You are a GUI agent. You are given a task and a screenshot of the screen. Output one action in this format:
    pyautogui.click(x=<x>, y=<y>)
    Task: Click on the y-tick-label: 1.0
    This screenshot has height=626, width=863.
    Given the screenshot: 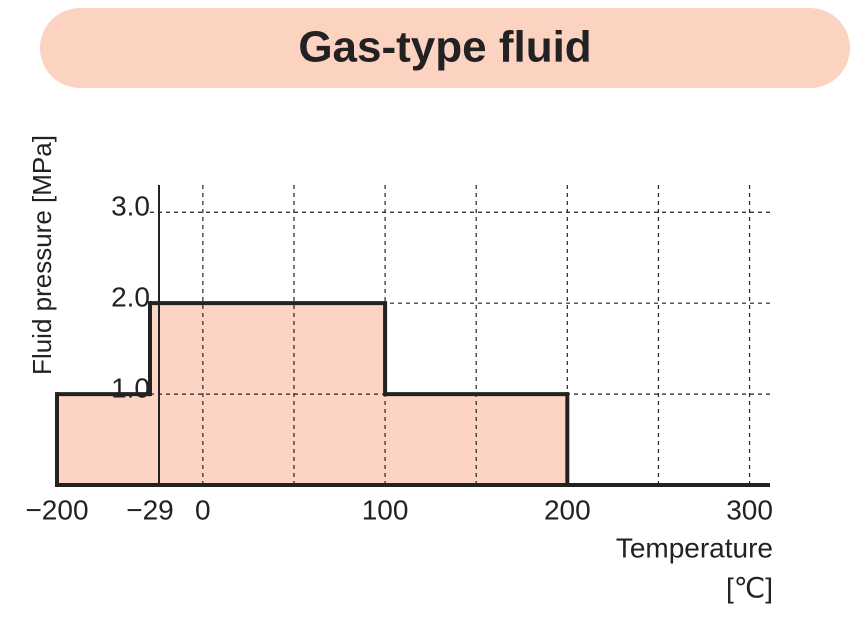 What is the action you would take?
    pyautogui.click(x=130, y=387)
    